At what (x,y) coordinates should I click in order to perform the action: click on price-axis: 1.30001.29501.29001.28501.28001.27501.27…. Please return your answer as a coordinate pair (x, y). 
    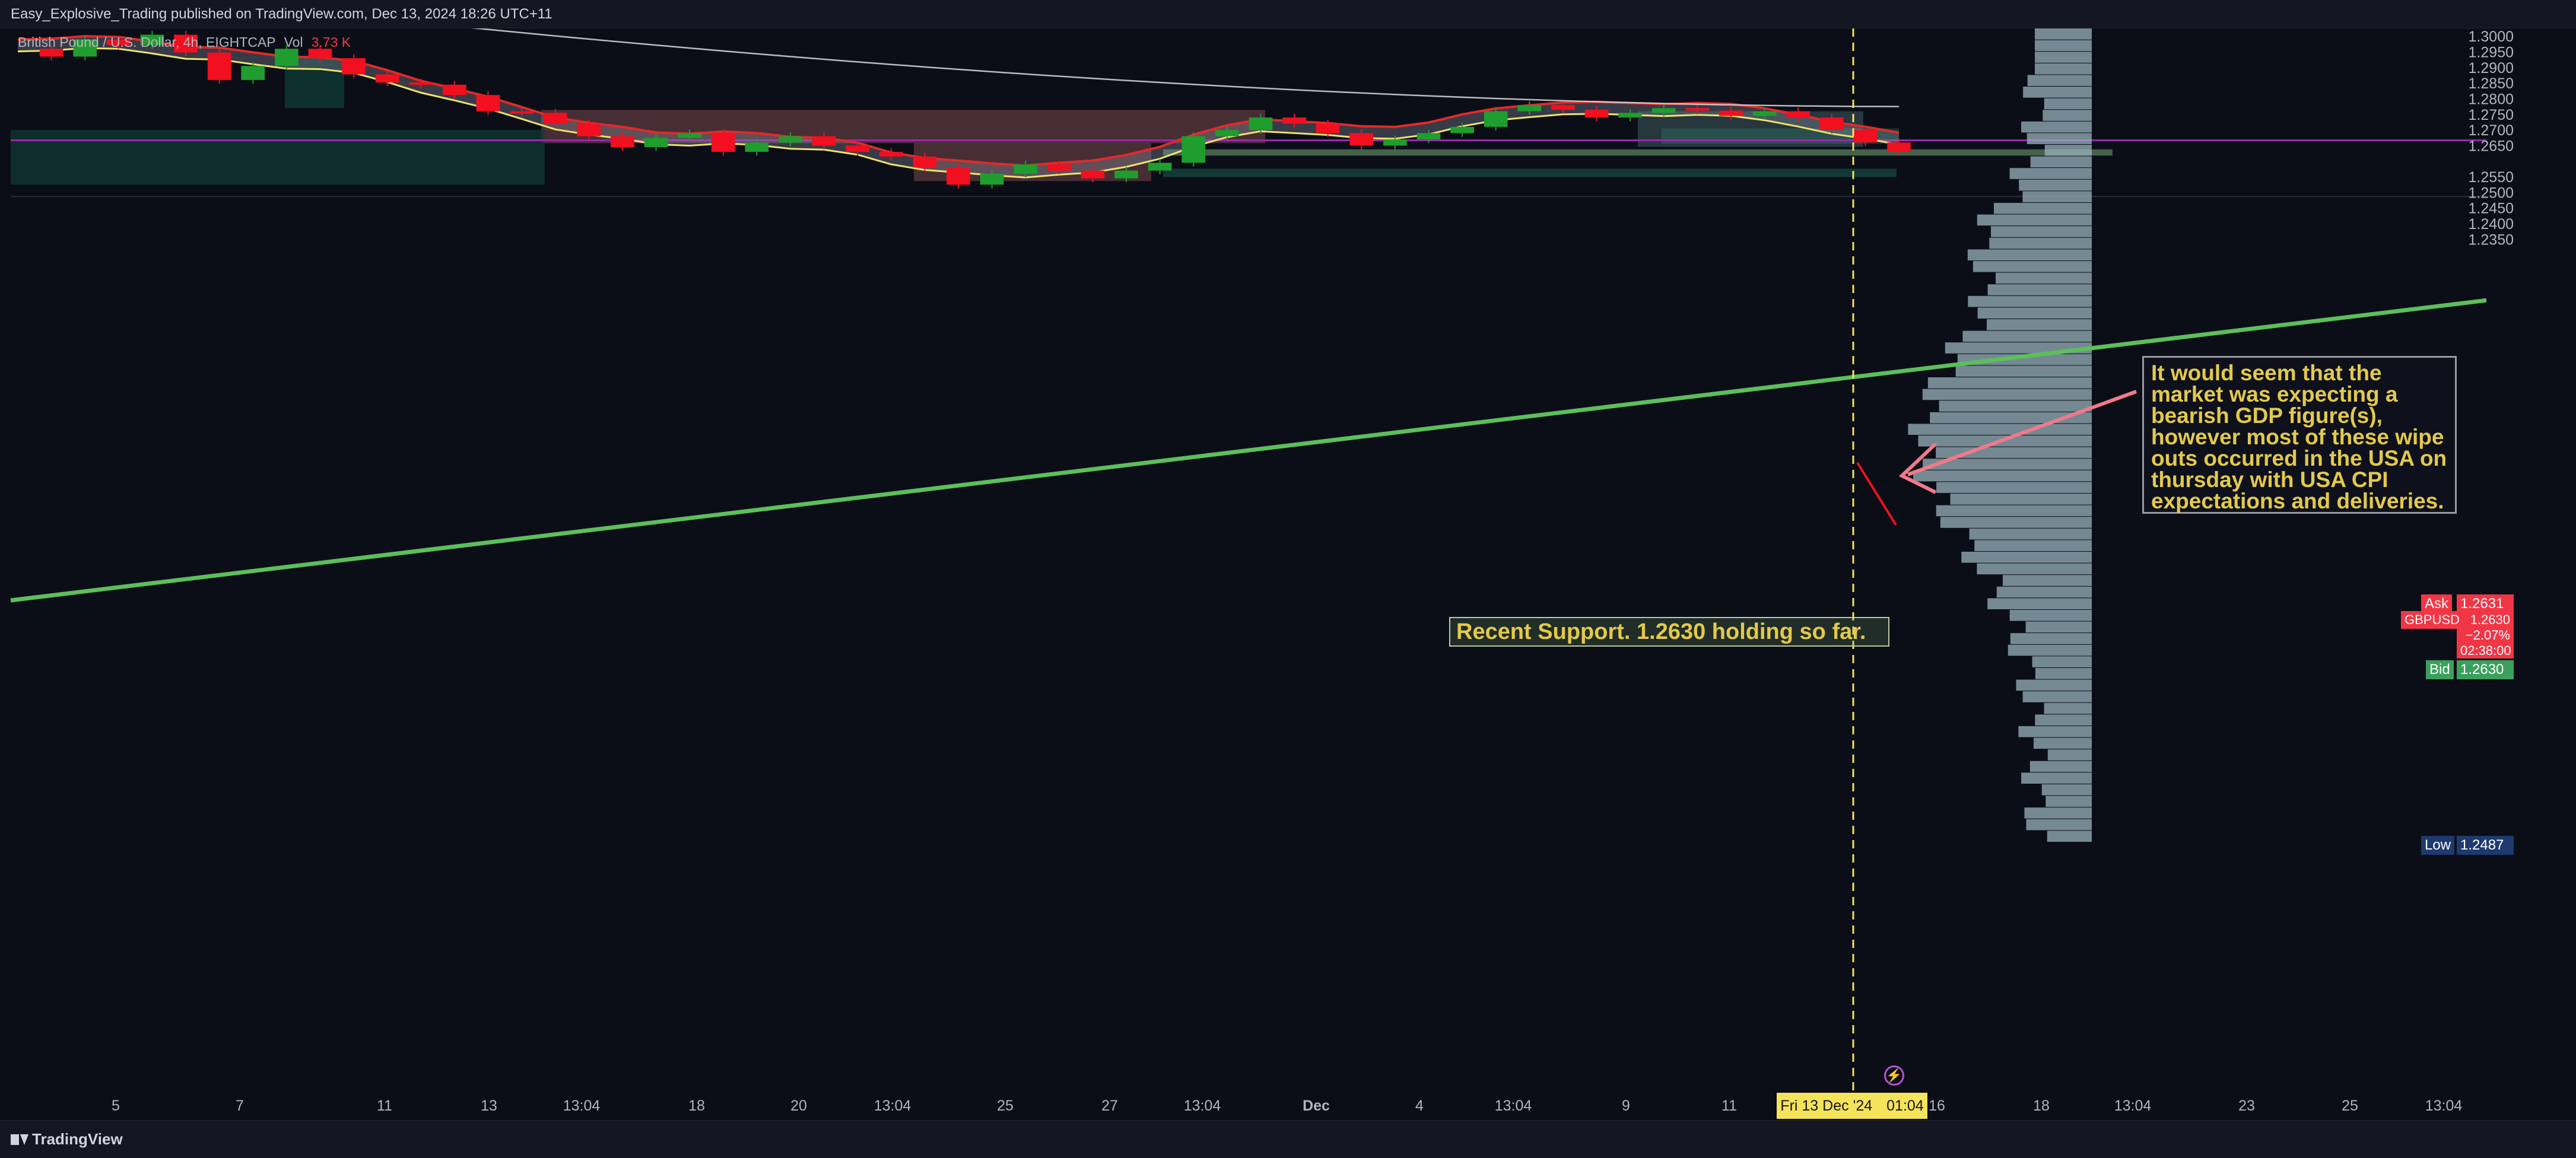
    Looking at the image, I should click on (2522, 574).